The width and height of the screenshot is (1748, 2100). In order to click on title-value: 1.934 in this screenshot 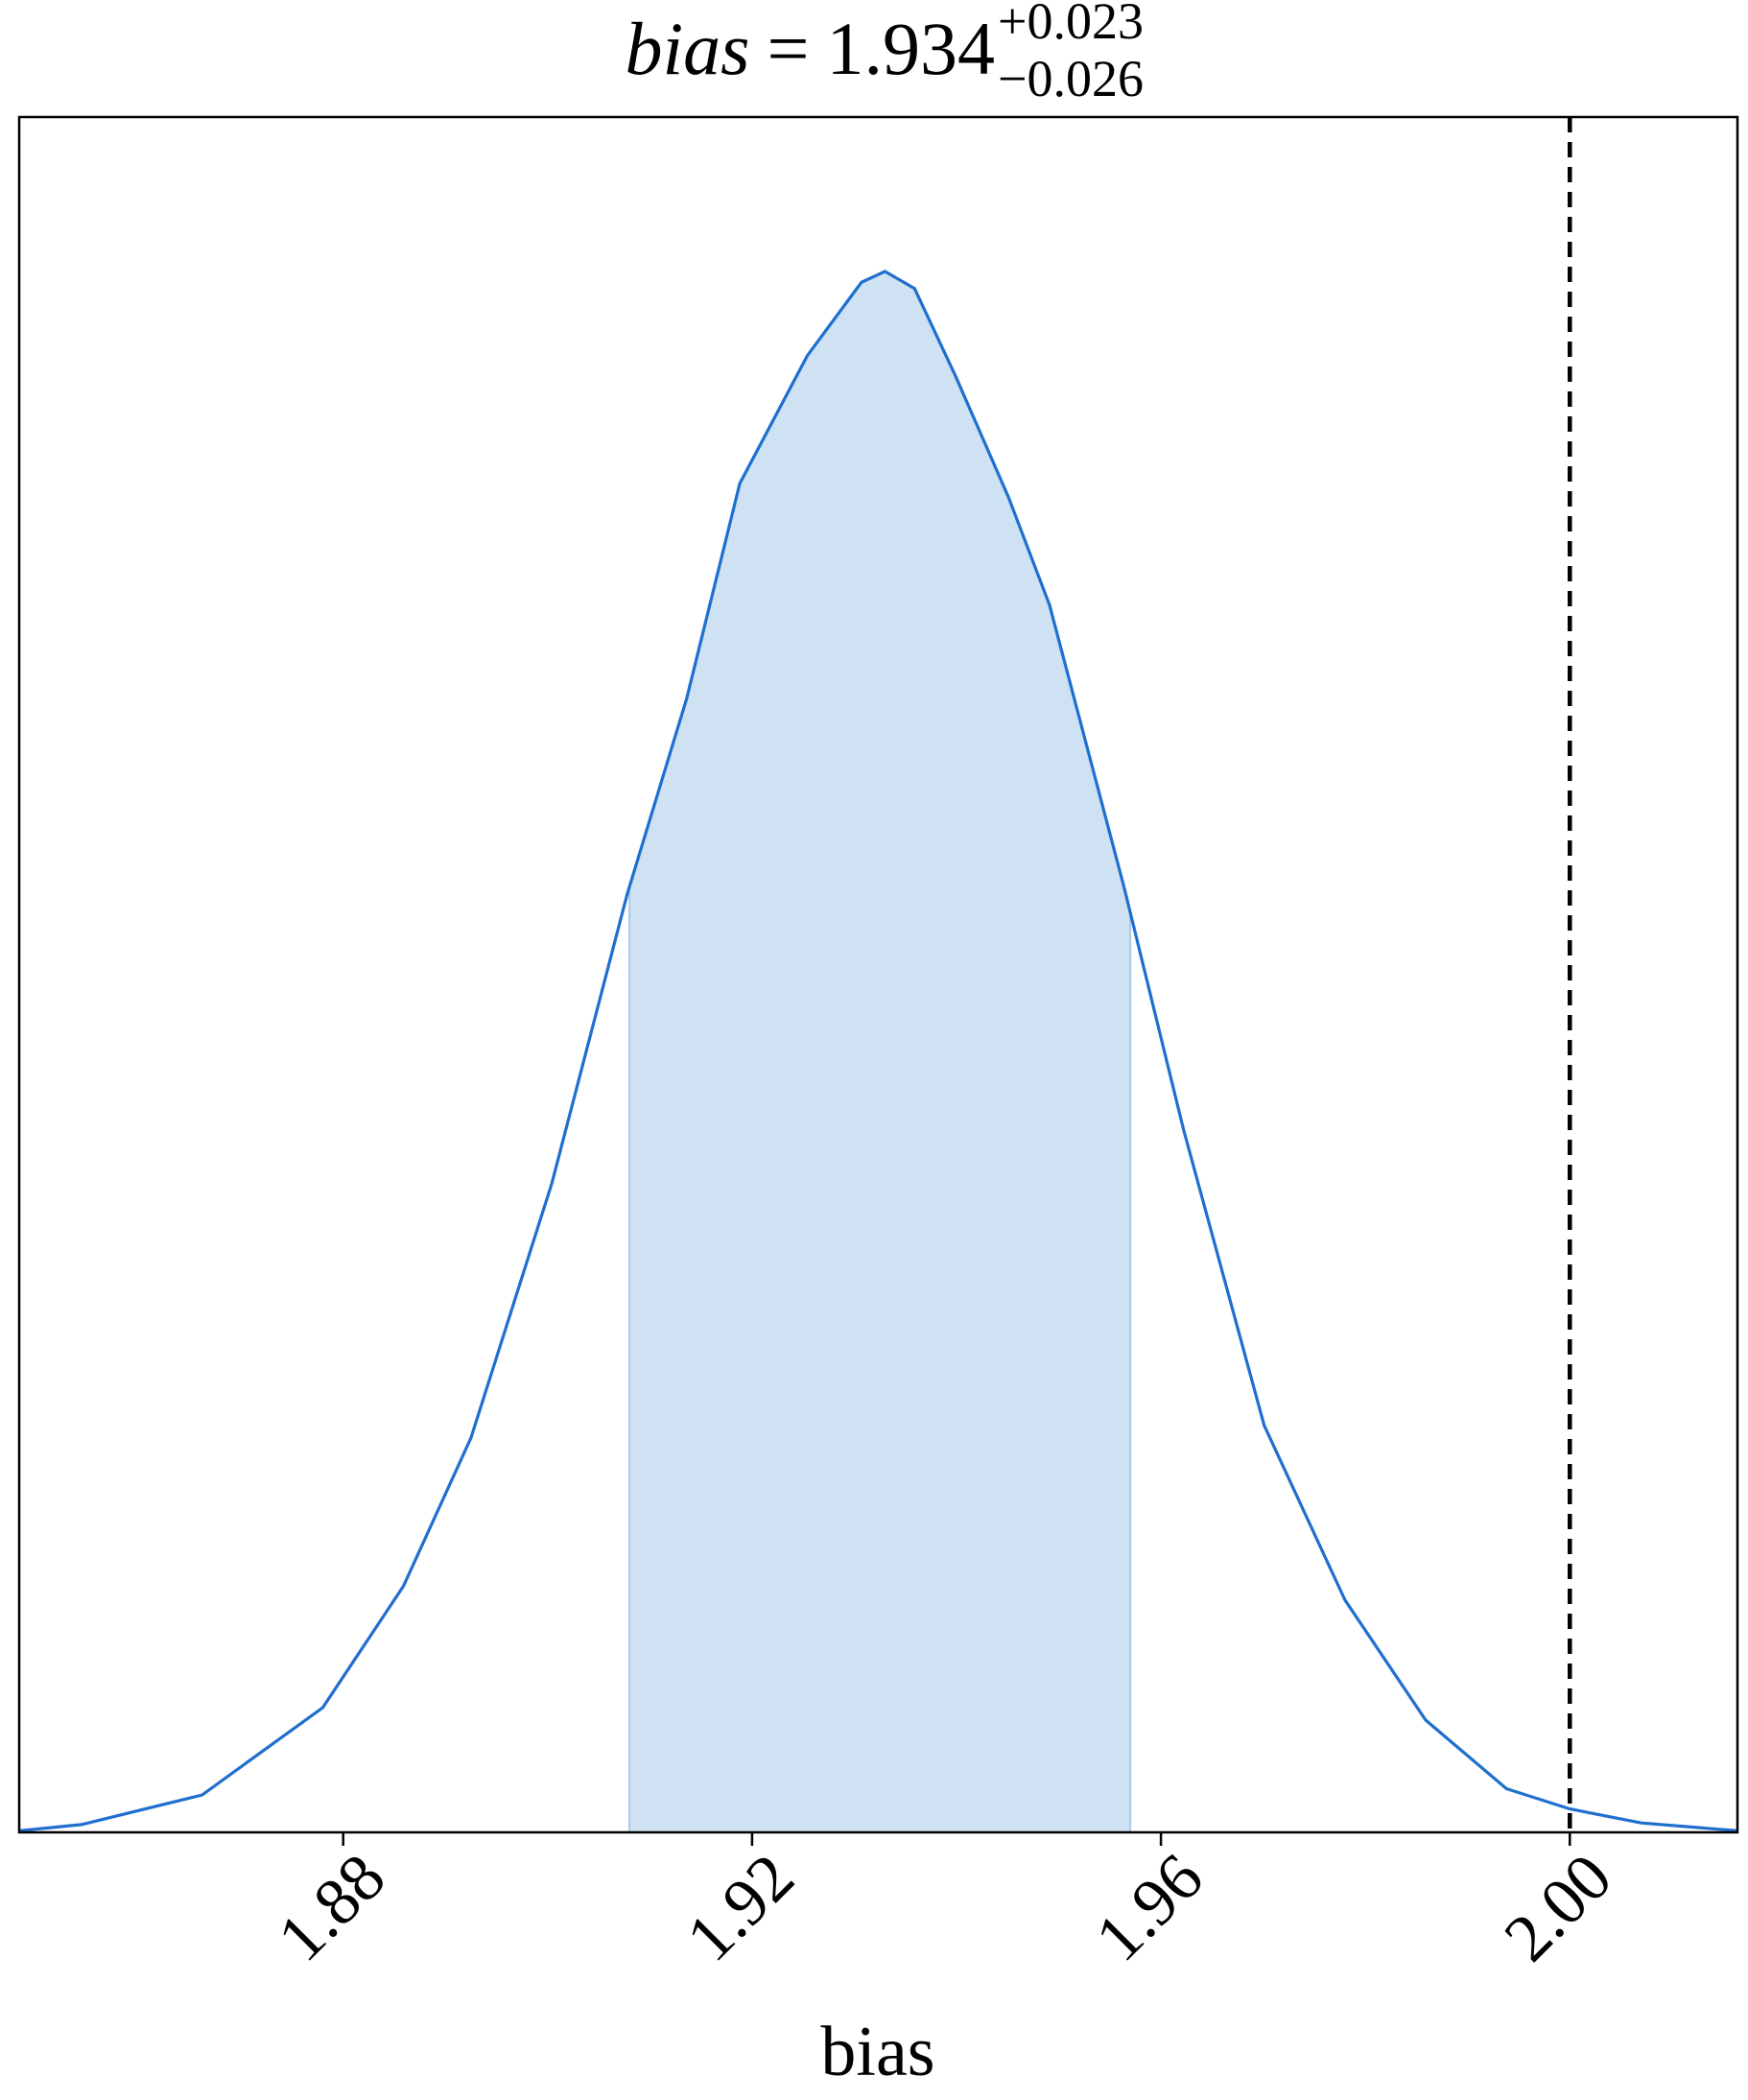, I will do `click(911, 48)`.